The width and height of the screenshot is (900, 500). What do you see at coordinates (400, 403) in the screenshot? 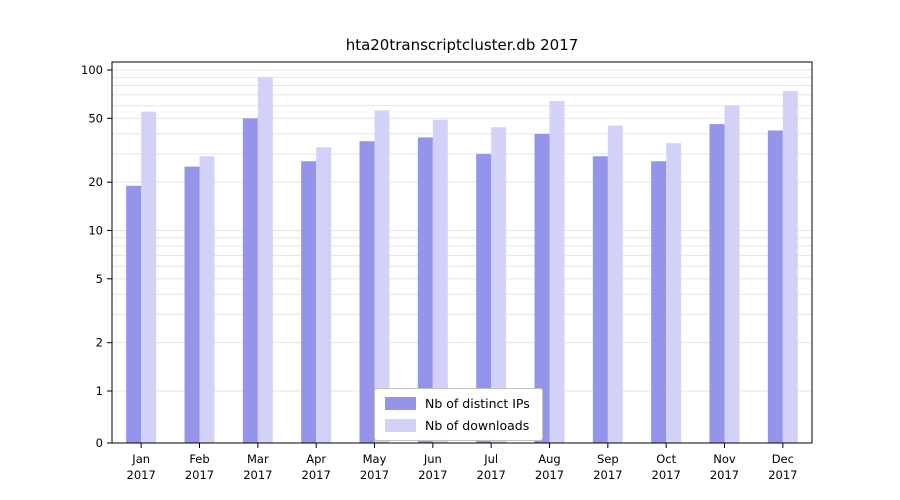
I see `legend-swatch-distinct-ips` at bounding box center [400, 403].